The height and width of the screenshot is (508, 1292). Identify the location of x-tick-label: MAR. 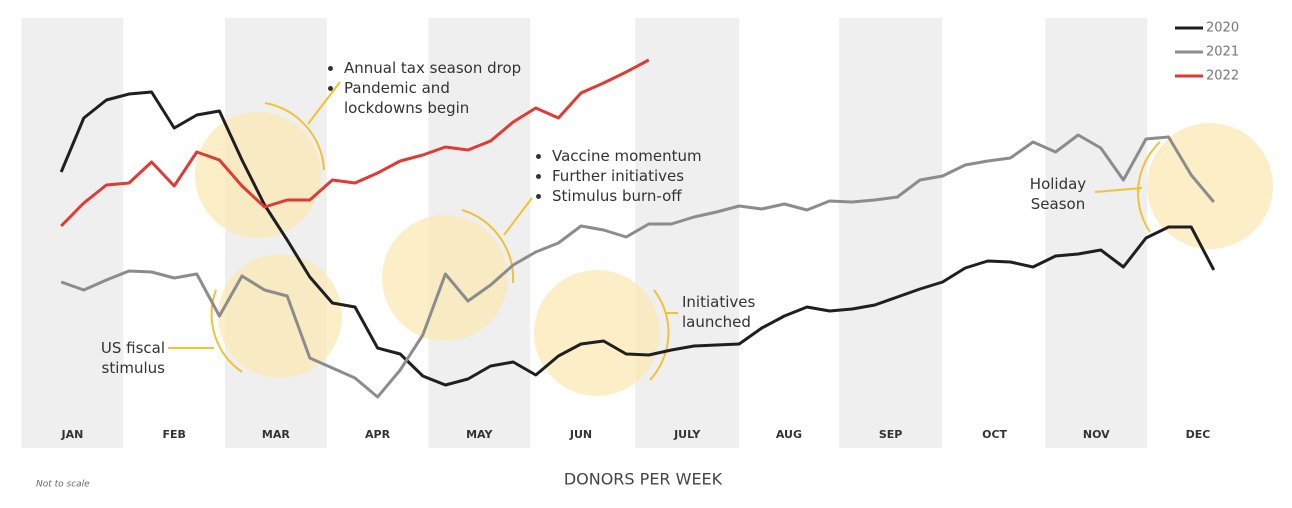
(276, 434).